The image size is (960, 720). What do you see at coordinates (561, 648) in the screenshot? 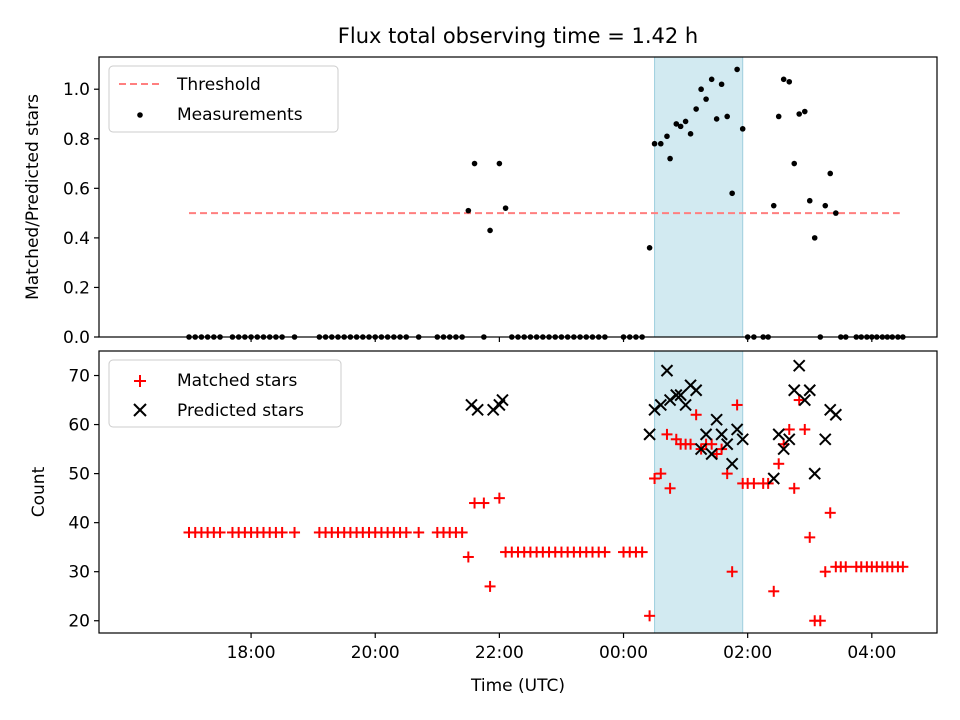
I see `bottom-x-ticks: 18:00 20:00 22:00 00:00 02:00 04:00` at bounding box center [561, 648].